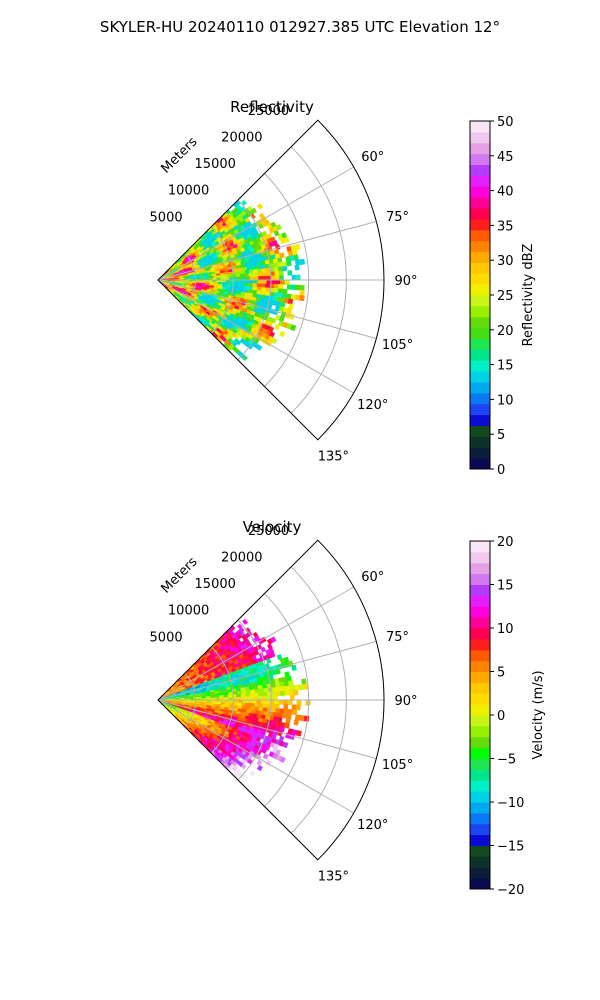 The width and height of the screenshot is (600, 1000). Describe the element at coordinates (166, 637) in the screenshot. I see `range-tick-label: 5000` at that location.